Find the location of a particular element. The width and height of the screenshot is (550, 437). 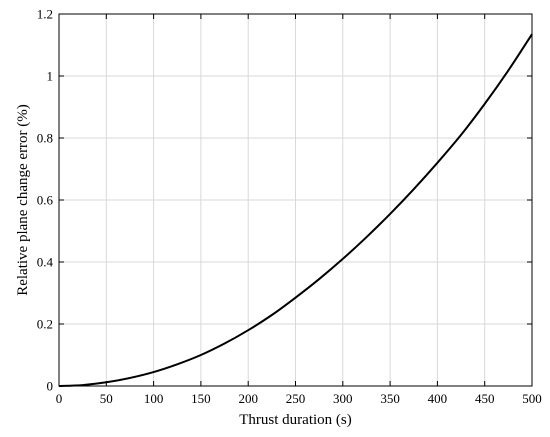

x-tick-label: 450 is located at coordinates (485, 398).